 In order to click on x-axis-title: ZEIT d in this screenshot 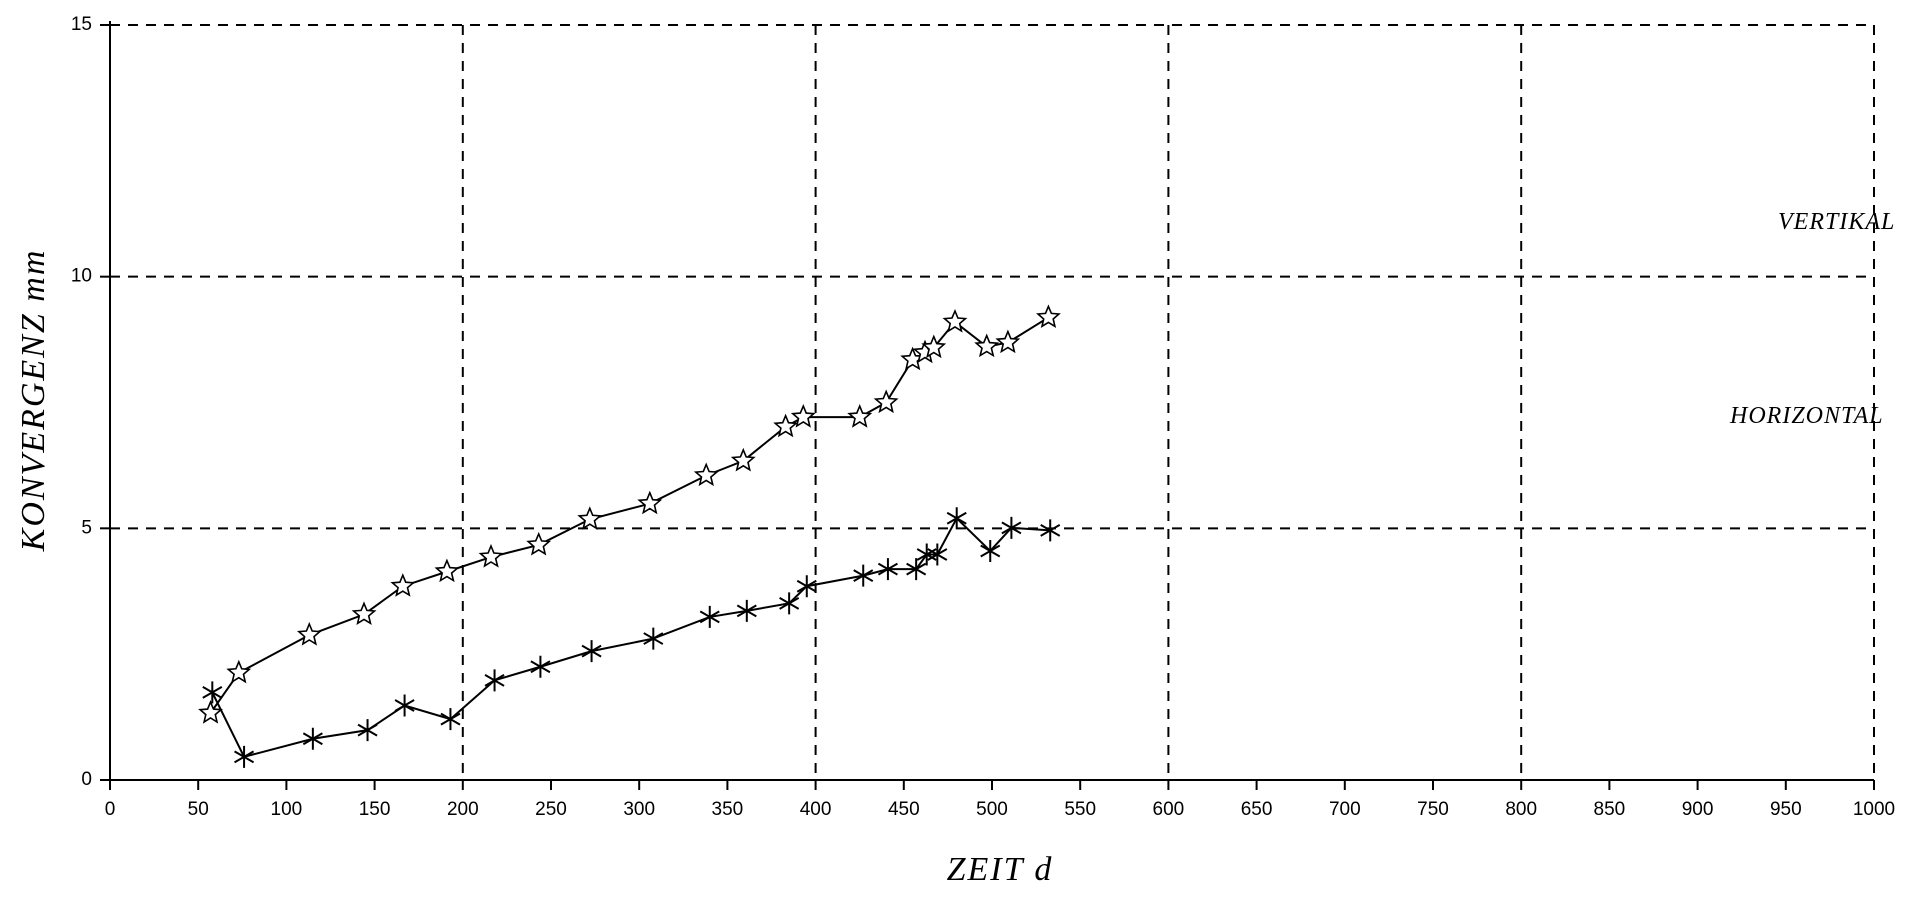, I will do `click(1000, 869)`.